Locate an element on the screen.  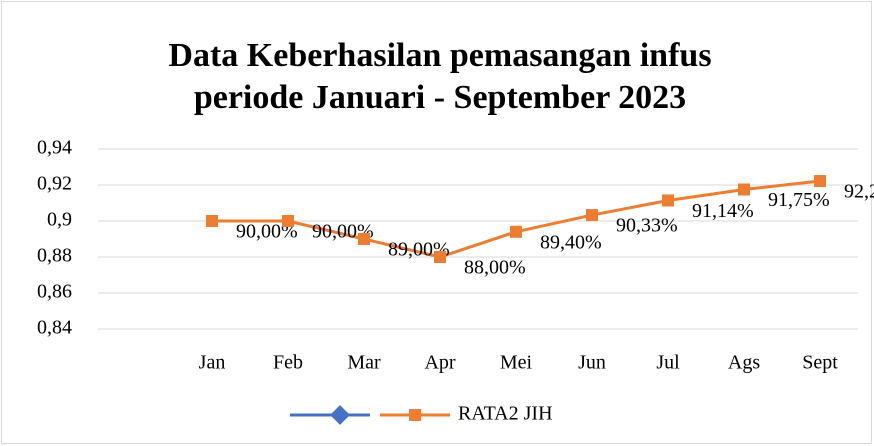
x-tick-label: Jul is located at coordinates (668, 363).